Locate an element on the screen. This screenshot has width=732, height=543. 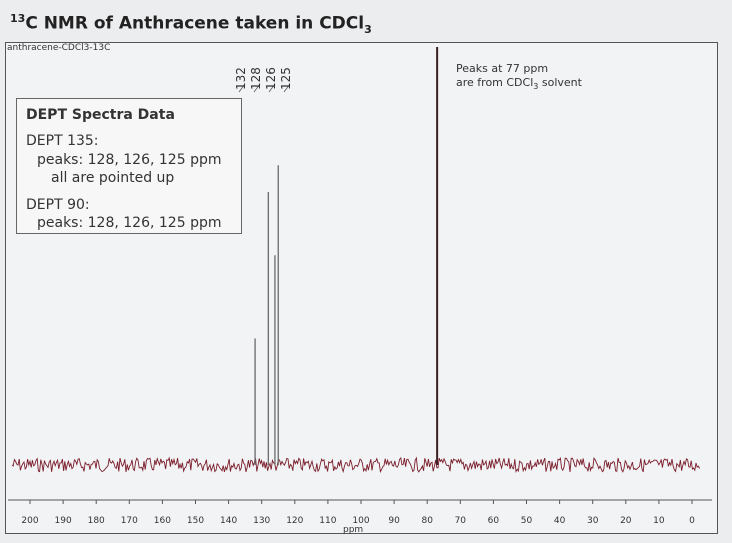
x-tick-label-20: 20 is located at coordinates (626, 521).